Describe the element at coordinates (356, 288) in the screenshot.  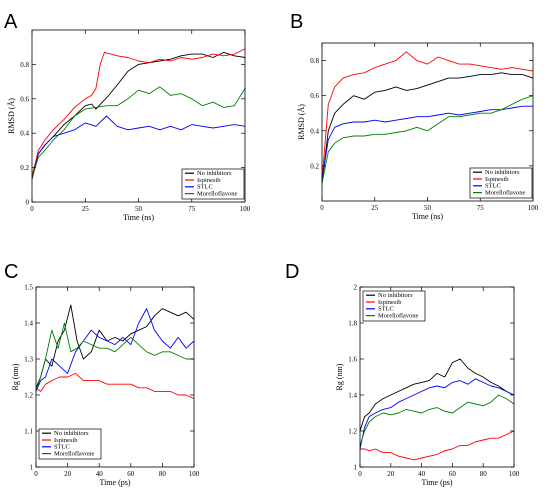
I see `y-tick-label: 2` at that location.